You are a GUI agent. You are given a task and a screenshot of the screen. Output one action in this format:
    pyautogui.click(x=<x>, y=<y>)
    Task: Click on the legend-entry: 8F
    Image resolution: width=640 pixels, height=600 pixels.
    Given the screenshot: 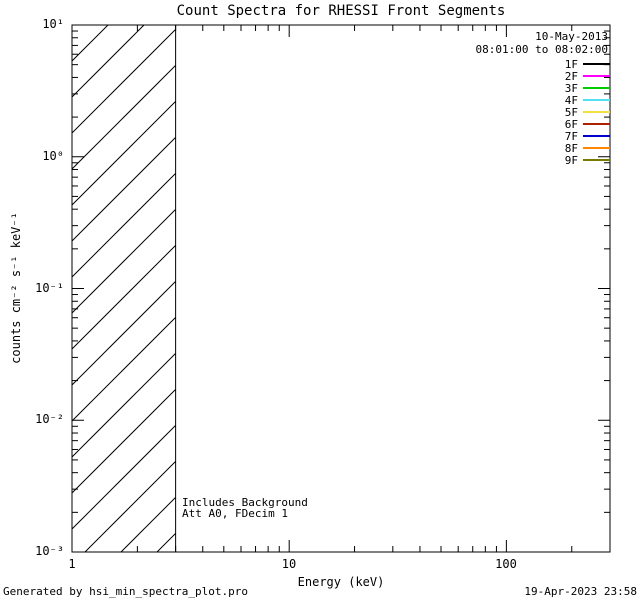 What is the action you would take?
    pyautogui.click(x=587, y=148)
    